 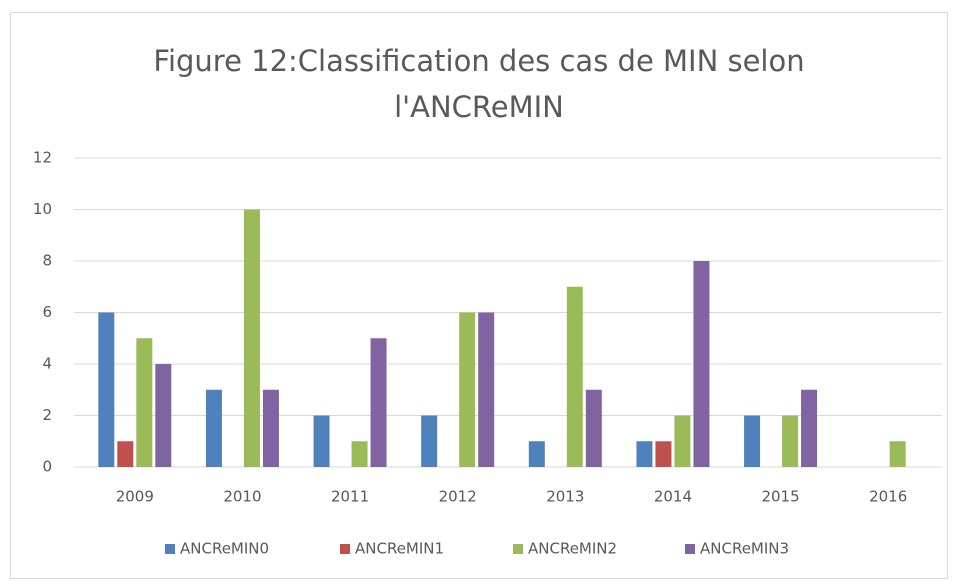 I want to click on y-tick-label: 4, so click(x=47, y=364).